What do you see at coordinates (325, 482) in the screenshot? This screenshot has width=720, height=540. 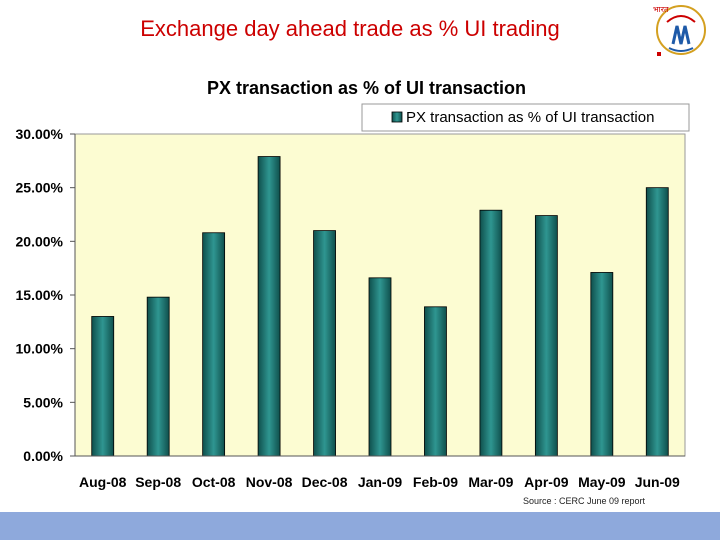 I see `x-tick-label: Dec-08` at bounding box center [325, 482].